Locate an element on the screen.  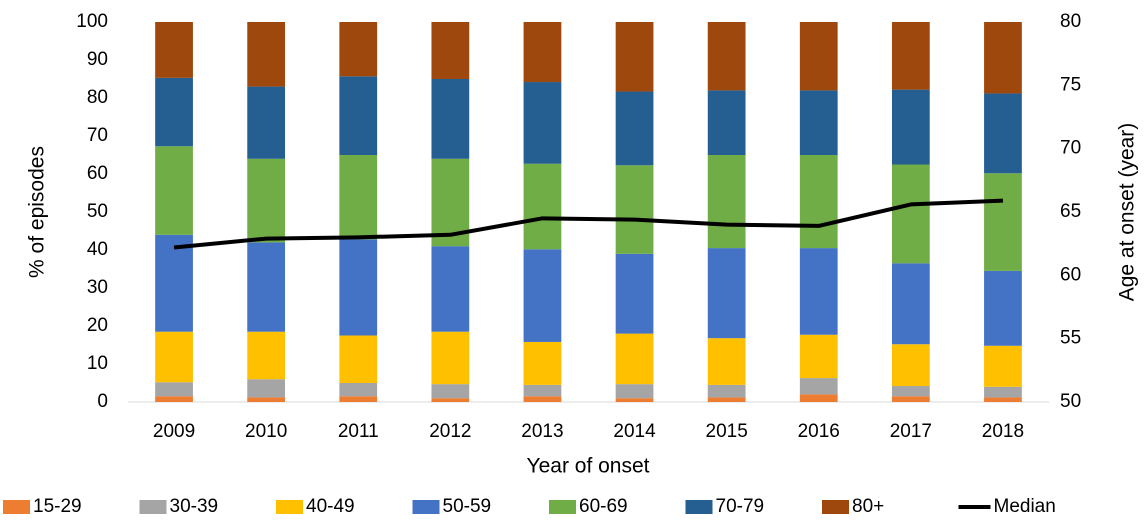
y-tick-label: 20 is located at coordinates (97, 325).